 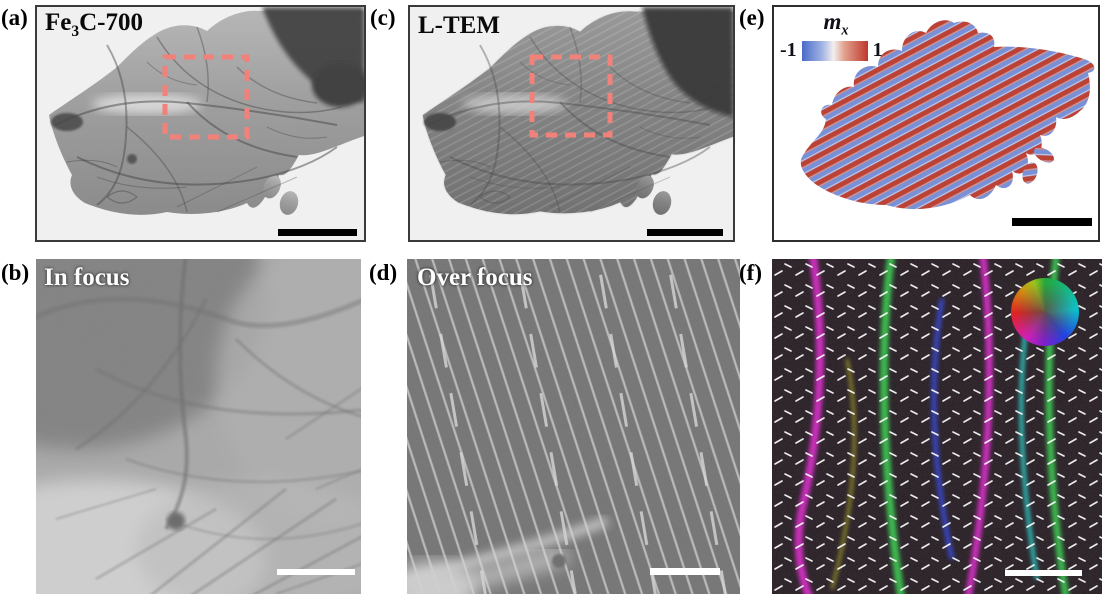 What do you see at coordinates (836, 24) in the screenshot?
I see `colorbar-title: mx` at bounding box center [836, 24].